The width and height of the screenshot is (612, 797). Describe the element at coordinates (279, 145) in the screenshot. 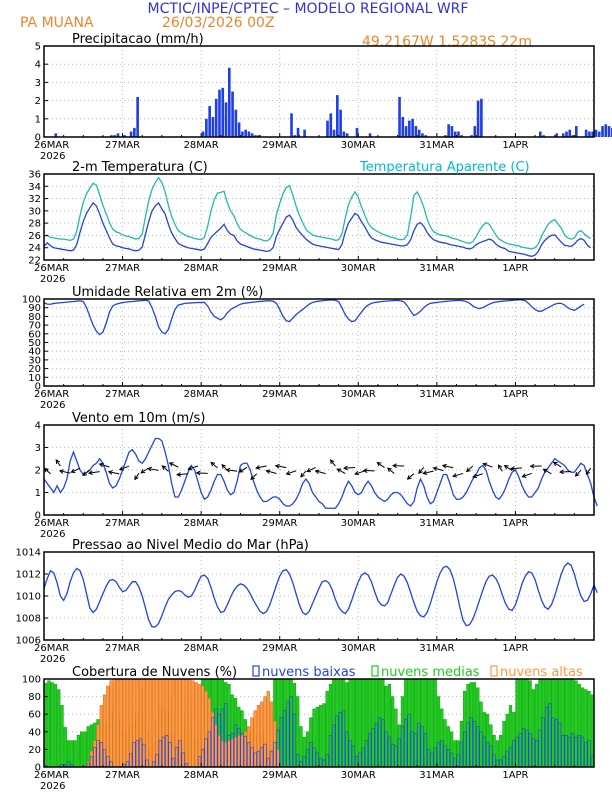

I see `x-tick-label: 29MAR` at that location.